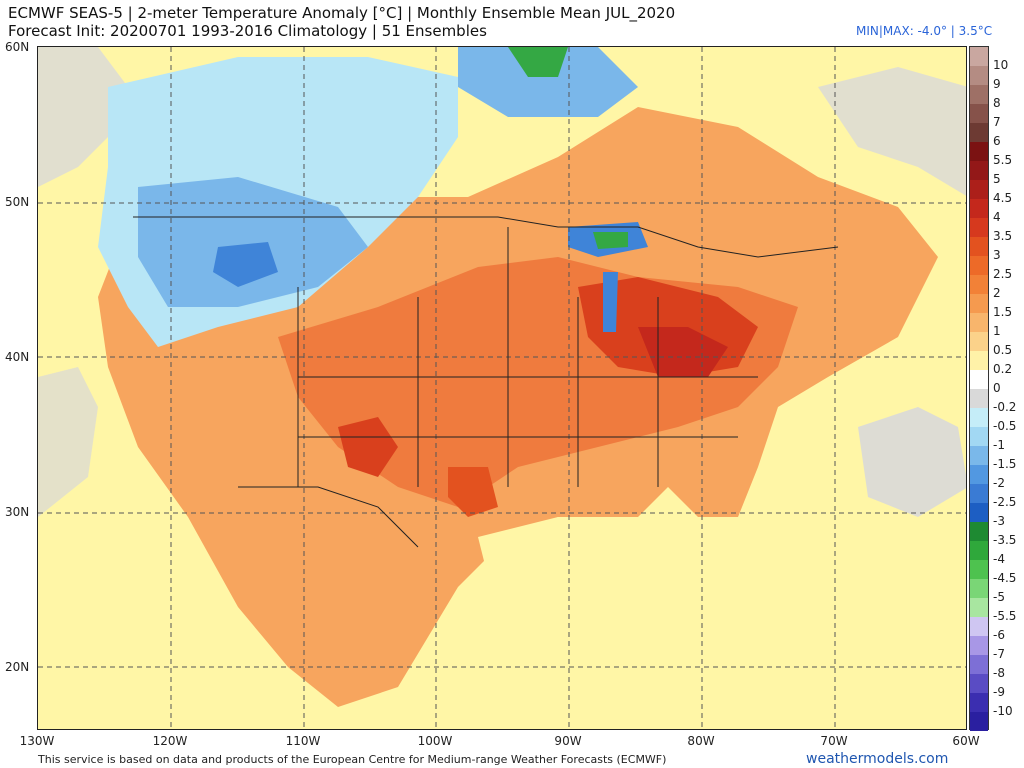 This screenshot has height=768, width=1024. I want to click on colorbar-tick-label: -1.5, so click(1005, 464).